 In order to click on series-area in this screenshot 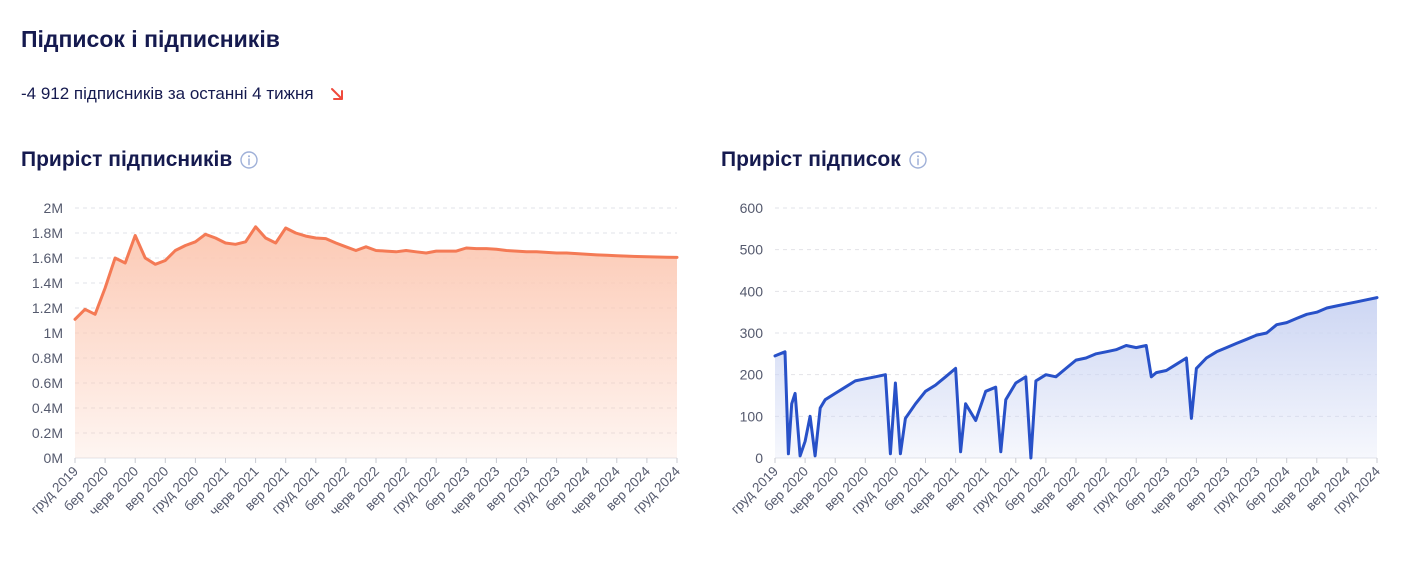, I will do `click(1076, 377)`.